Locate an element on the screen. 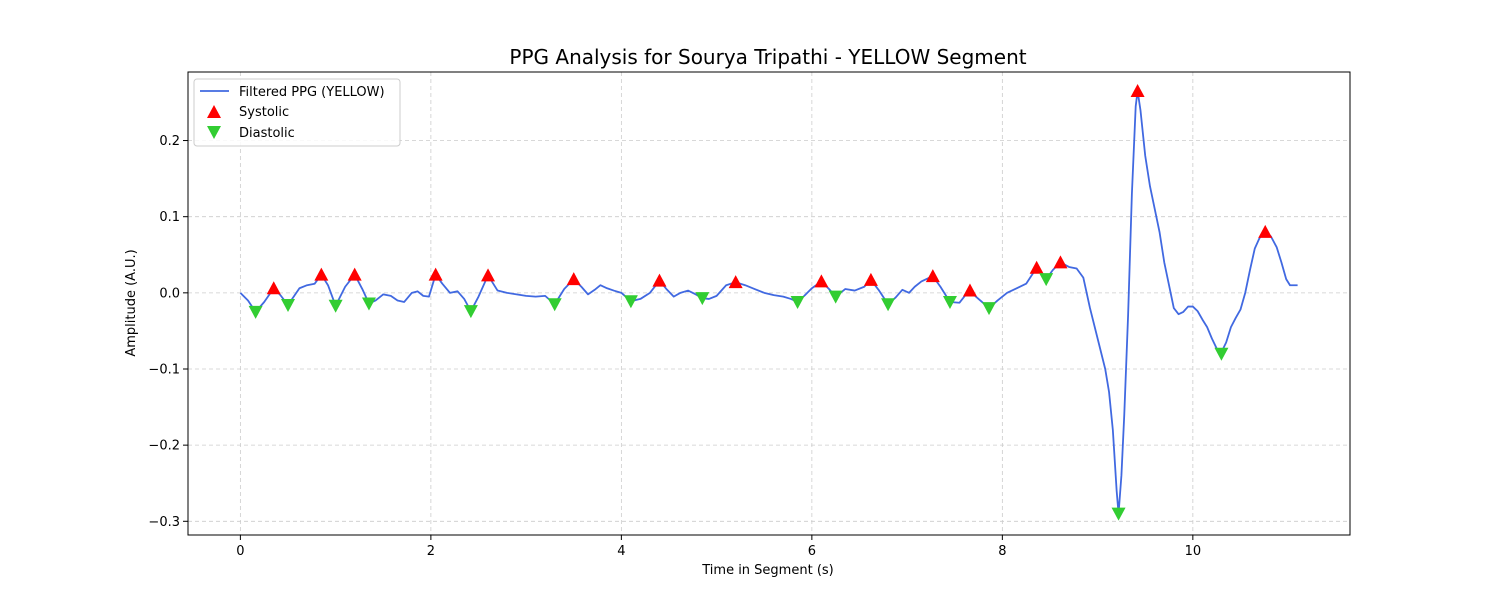  legend-diastolic-marker is located at coordinates (214, 132).